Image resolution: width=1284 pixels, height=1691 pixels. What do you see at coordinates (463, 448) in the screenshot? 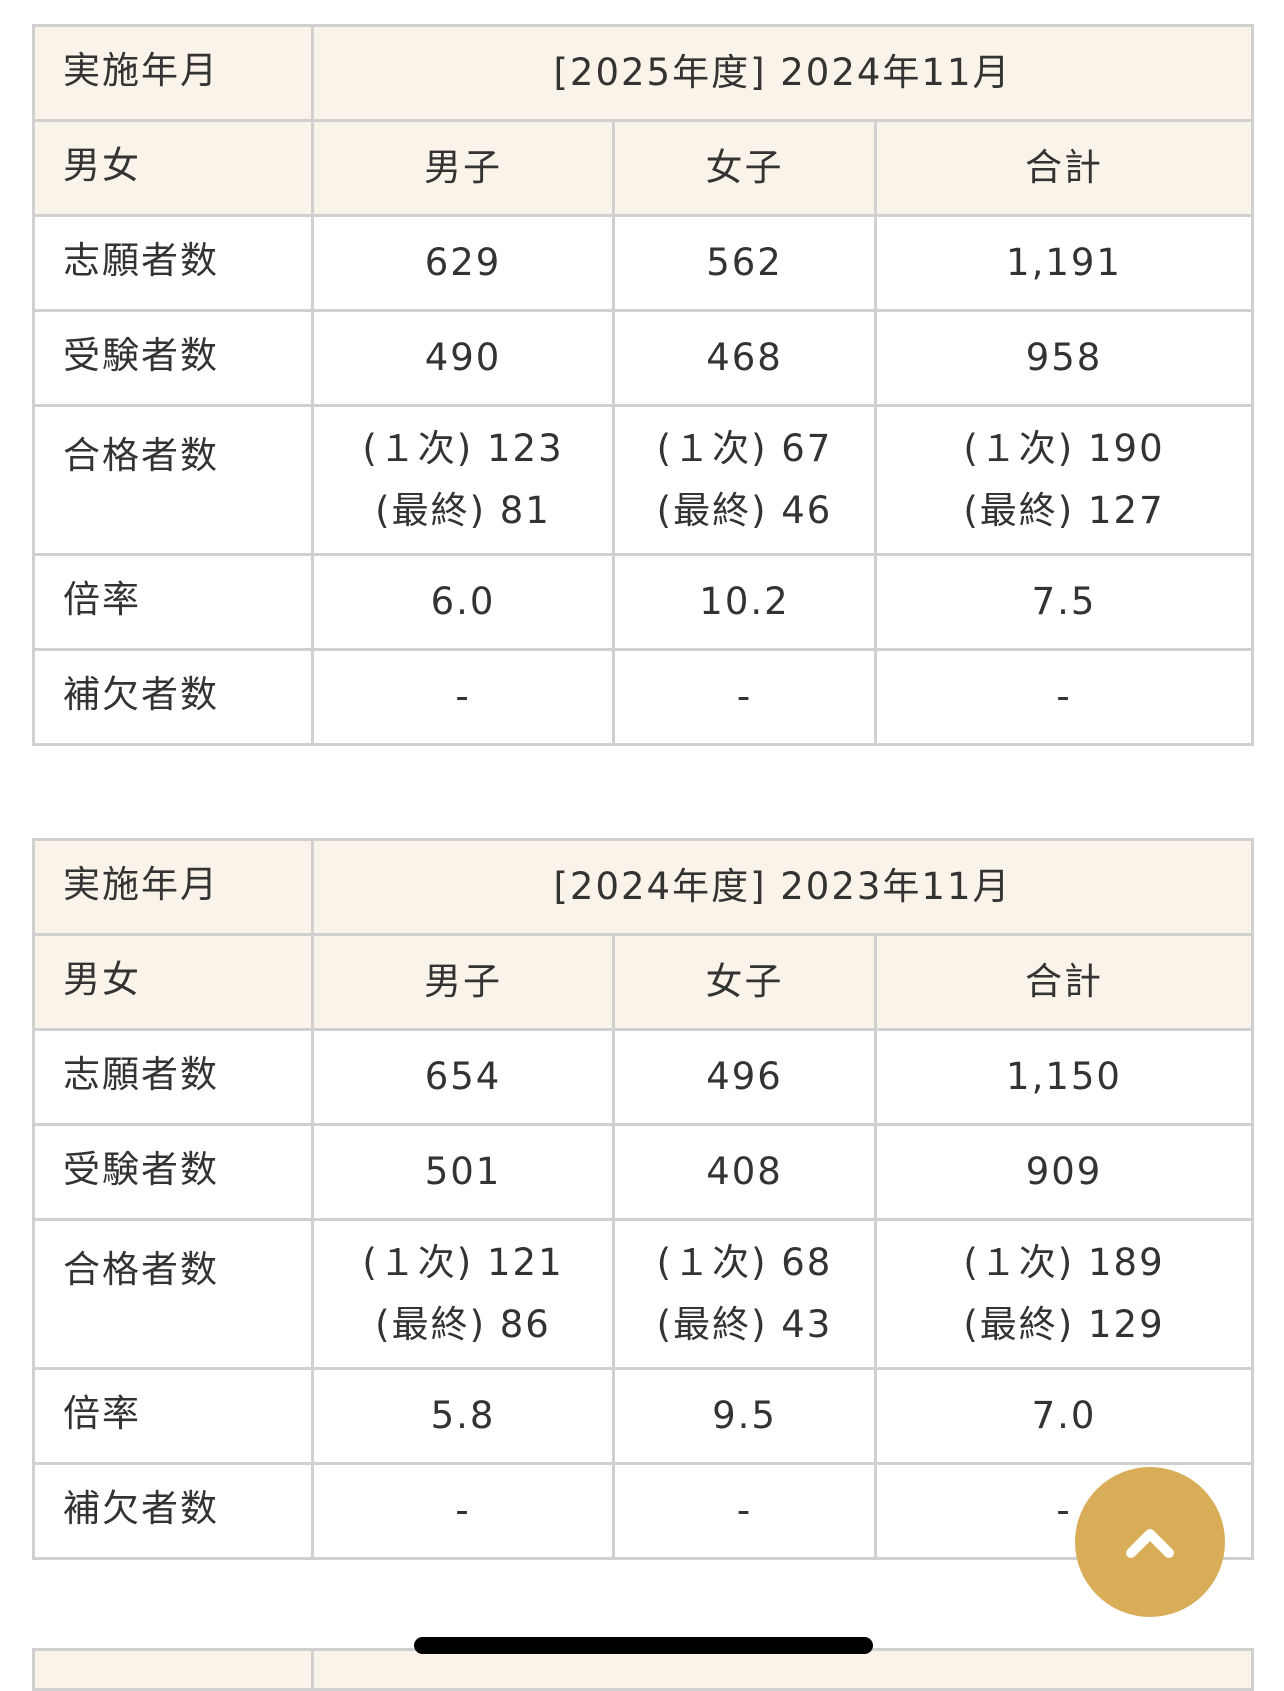
I see `first-round: (１次) 123` at bounding box center [463, 448].